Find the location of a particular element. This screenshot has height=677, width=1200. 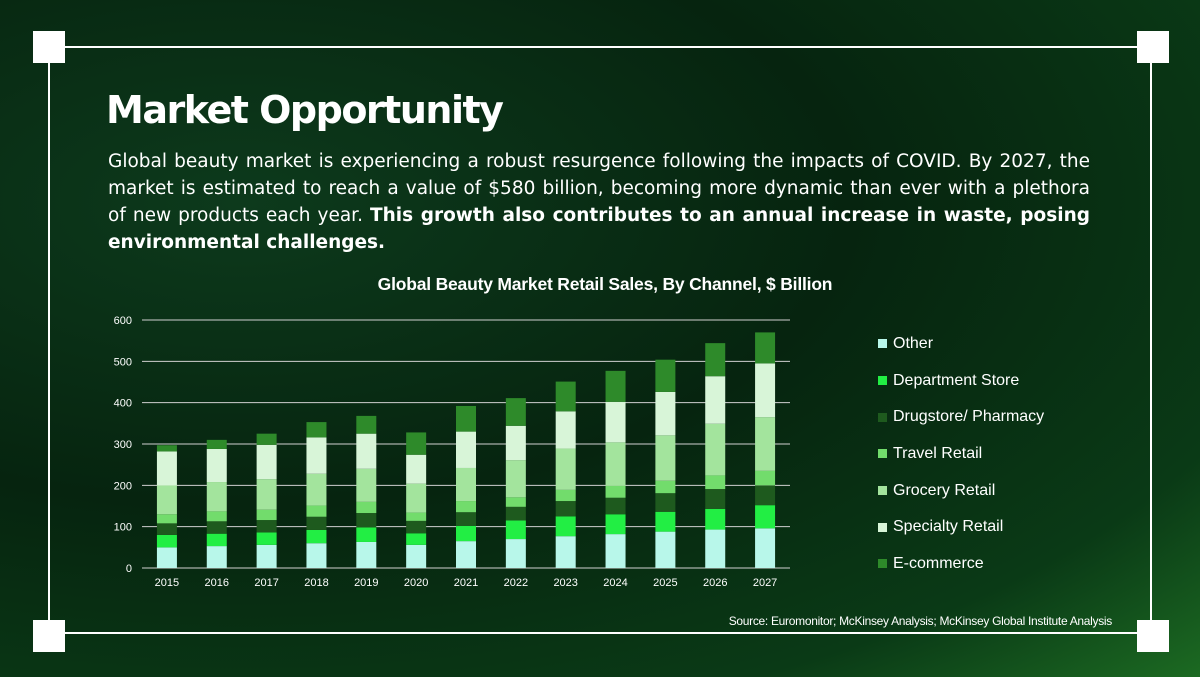

bar-segment-specialty-retail-2020 is located at coordinates (416, 469).